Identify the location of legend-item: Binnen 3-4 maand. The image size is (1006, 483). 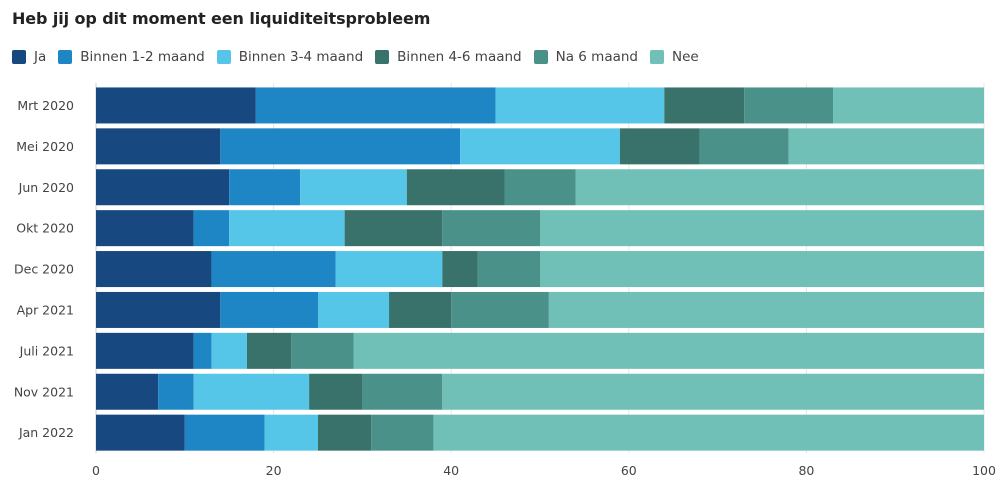
(290, 57).